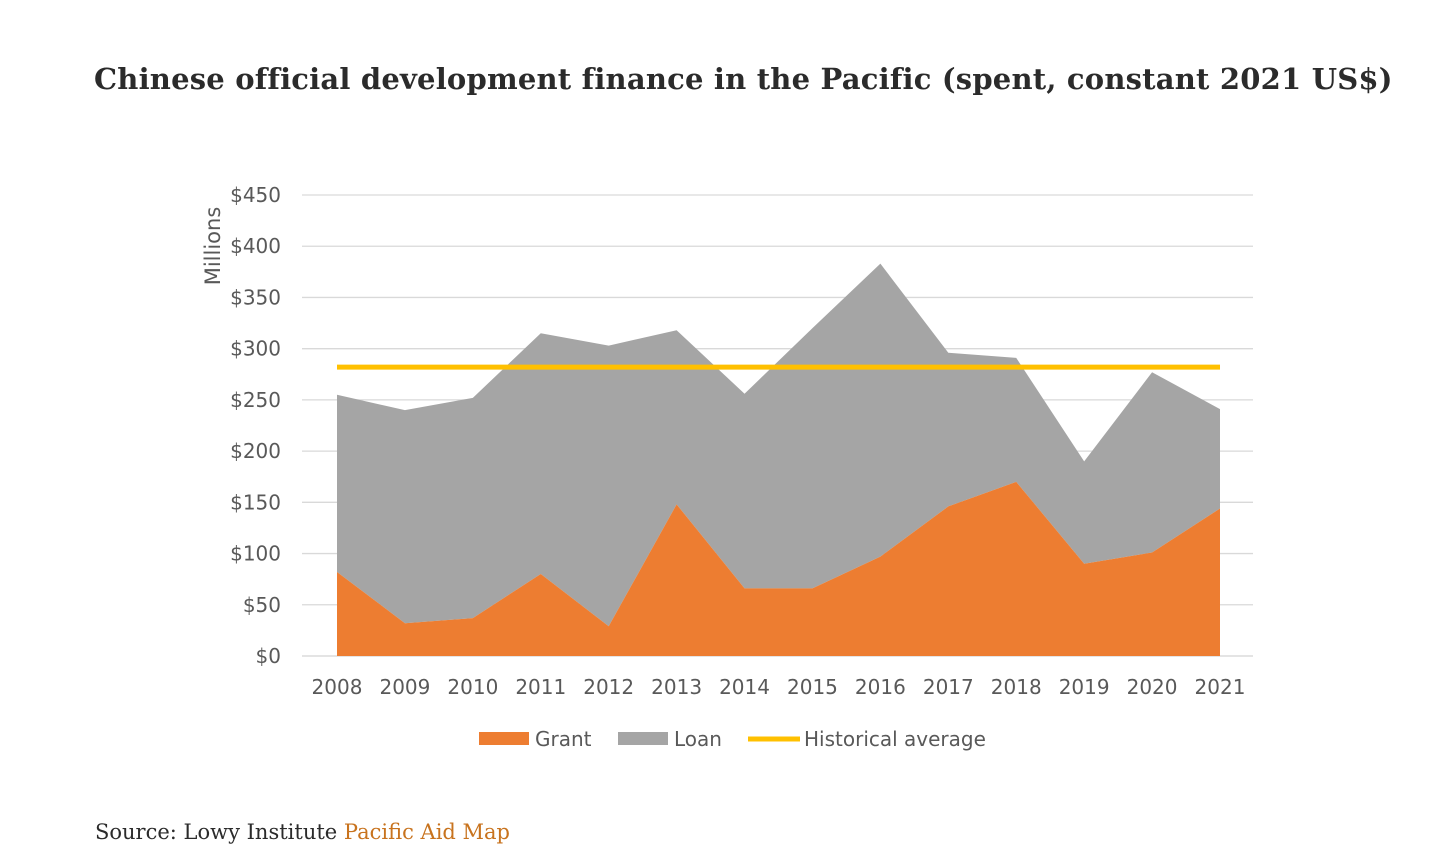  What do you see at coordinates (948, 687) in the screenshot?
I see `x-tick-label: 2017` at bounding box center [948, 687].